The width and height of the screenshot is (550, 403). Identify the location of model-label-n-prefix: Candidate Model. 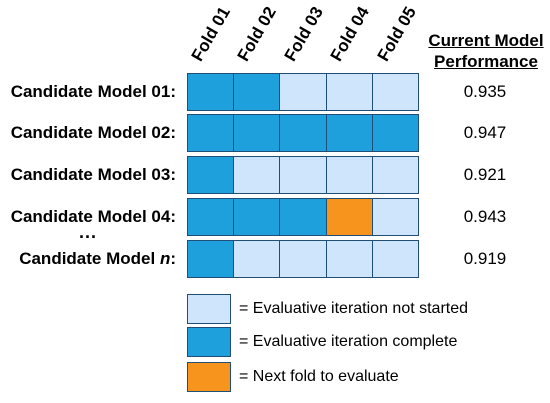
(89, 258).